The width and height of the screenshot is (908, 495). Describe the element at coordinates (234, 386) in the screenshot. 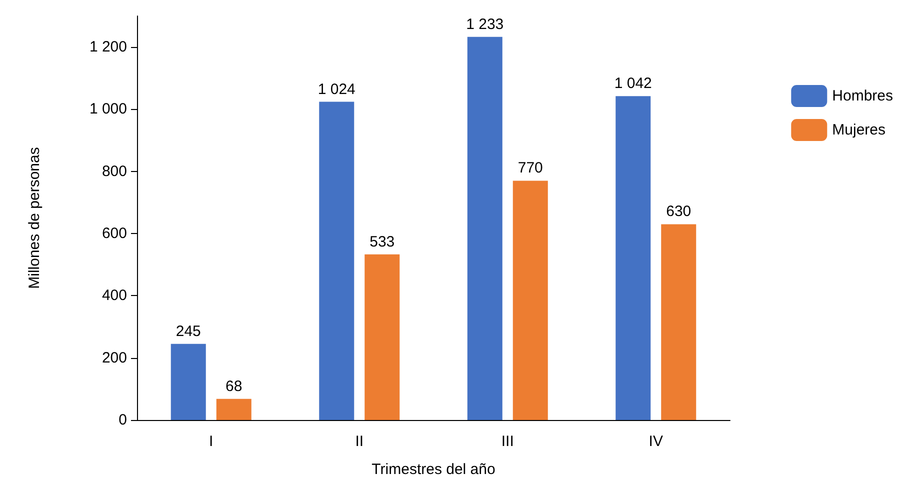

I see `data-label: 68` at that location.